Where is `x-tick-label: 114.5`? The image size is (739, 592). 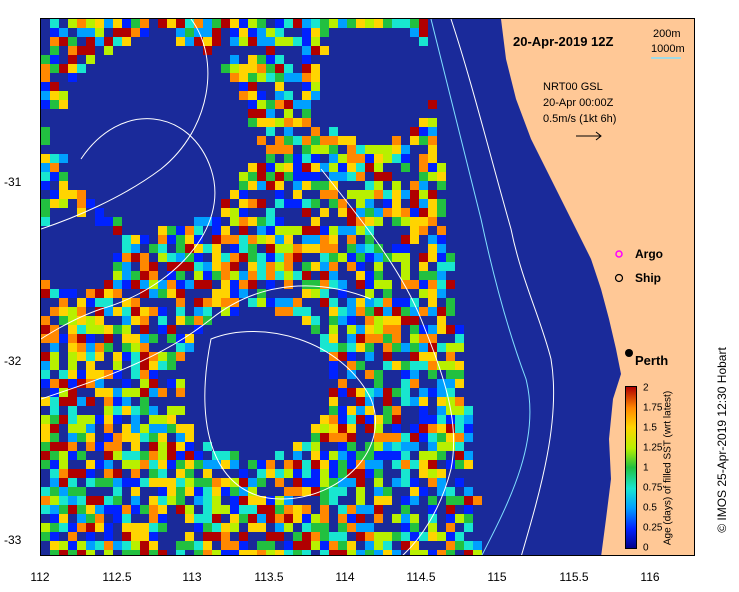 x-tick-label: 114.5 is located at coordinates (421, 577).